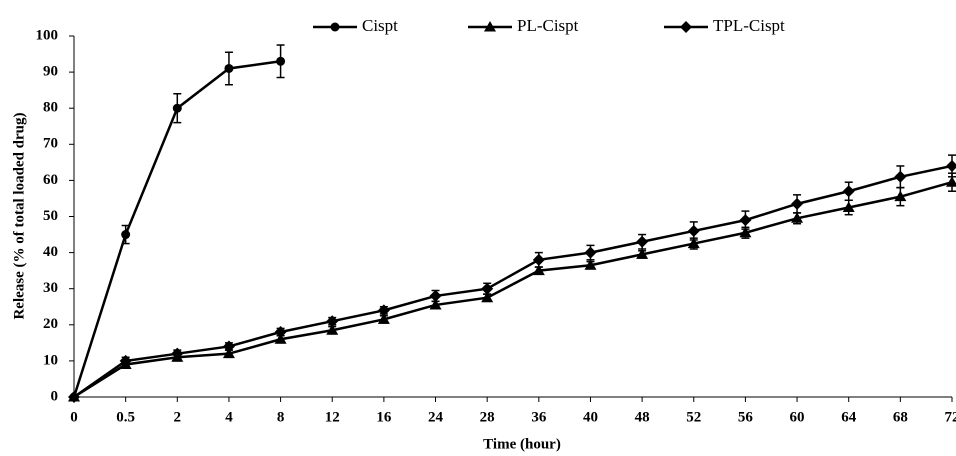  Describe the element at coordinates (50, 252) in the screenshot. I see `y-tick-label: 40` at that location.